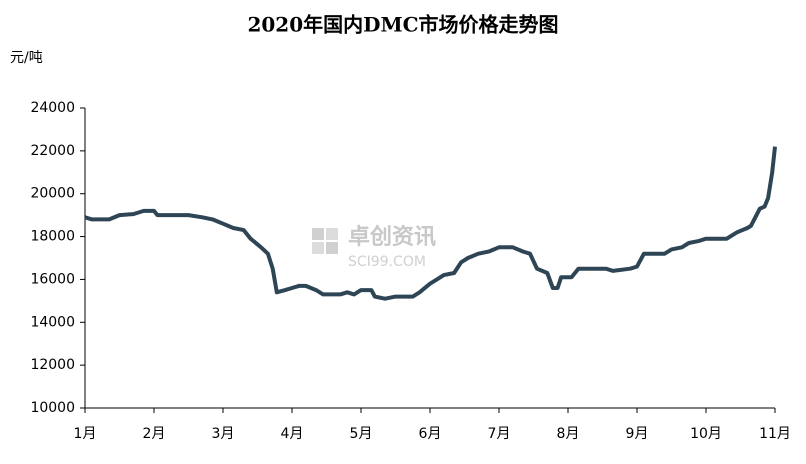 The height and width of the screenshot is (464, 806). I want to click on x-tick-label: 3月, so click(223, 434).